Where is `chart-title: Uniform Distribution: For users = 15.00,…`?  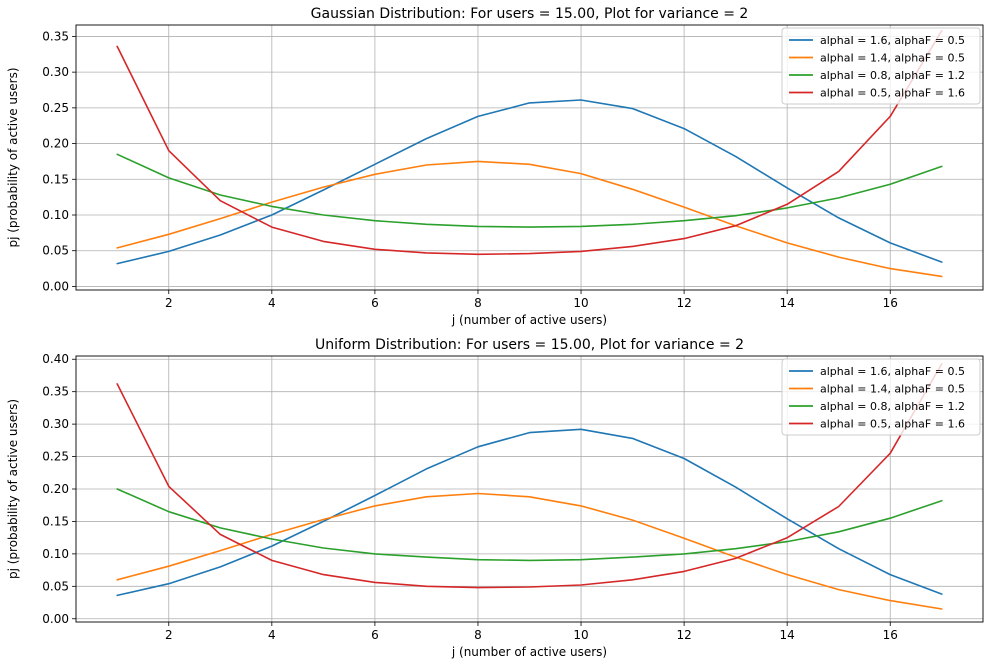
chart-title: Uniform Distribution: For users = 15.00,… is located at coordinates (529, 345).